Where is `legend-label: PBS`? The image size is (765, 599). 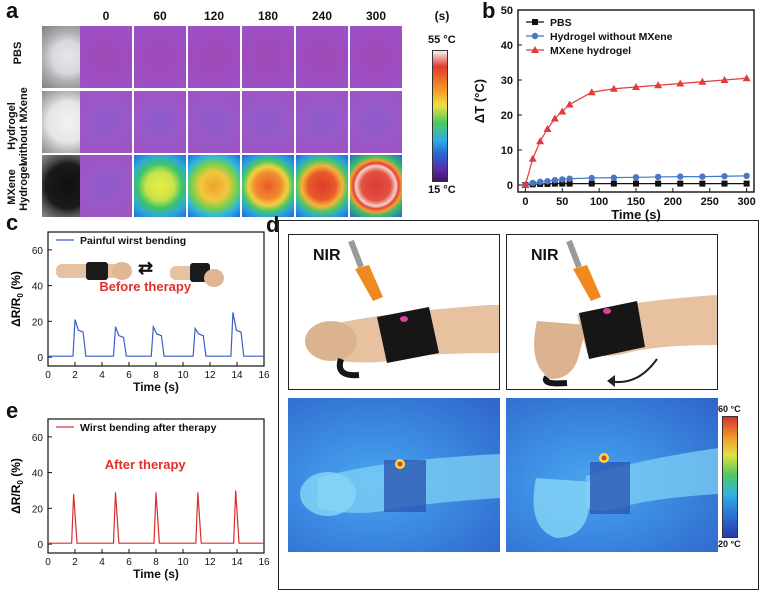
legend-label: PBS is located at coordinates (561, 23).